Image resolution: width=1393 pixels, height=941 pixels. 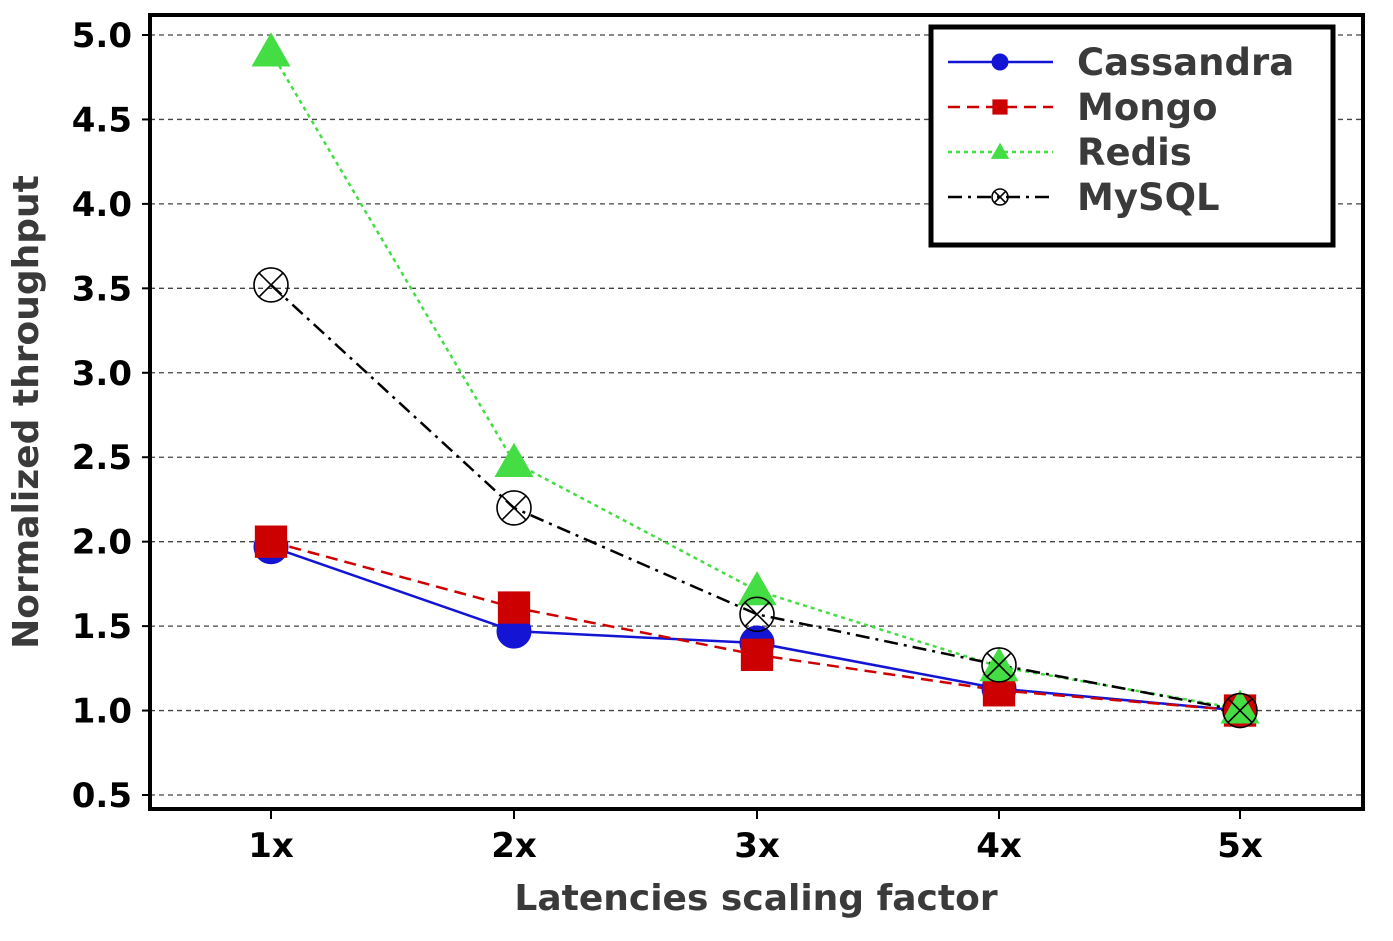 What do you see at coordinates (1240, 846) in the screenshot?
I see `x-tick-label: 5x` at bounding box center [1240, 846].